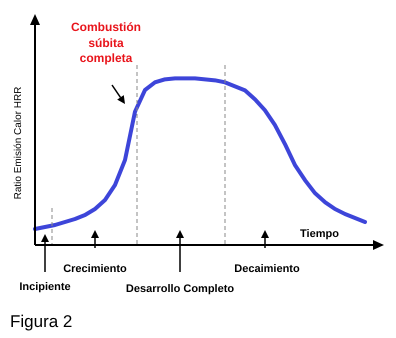 The image size is (396, 338). What do you see at coordinates (95, 269) in the screenshot?
I see `text: Crecimiento` at bounding box center [95, 269].